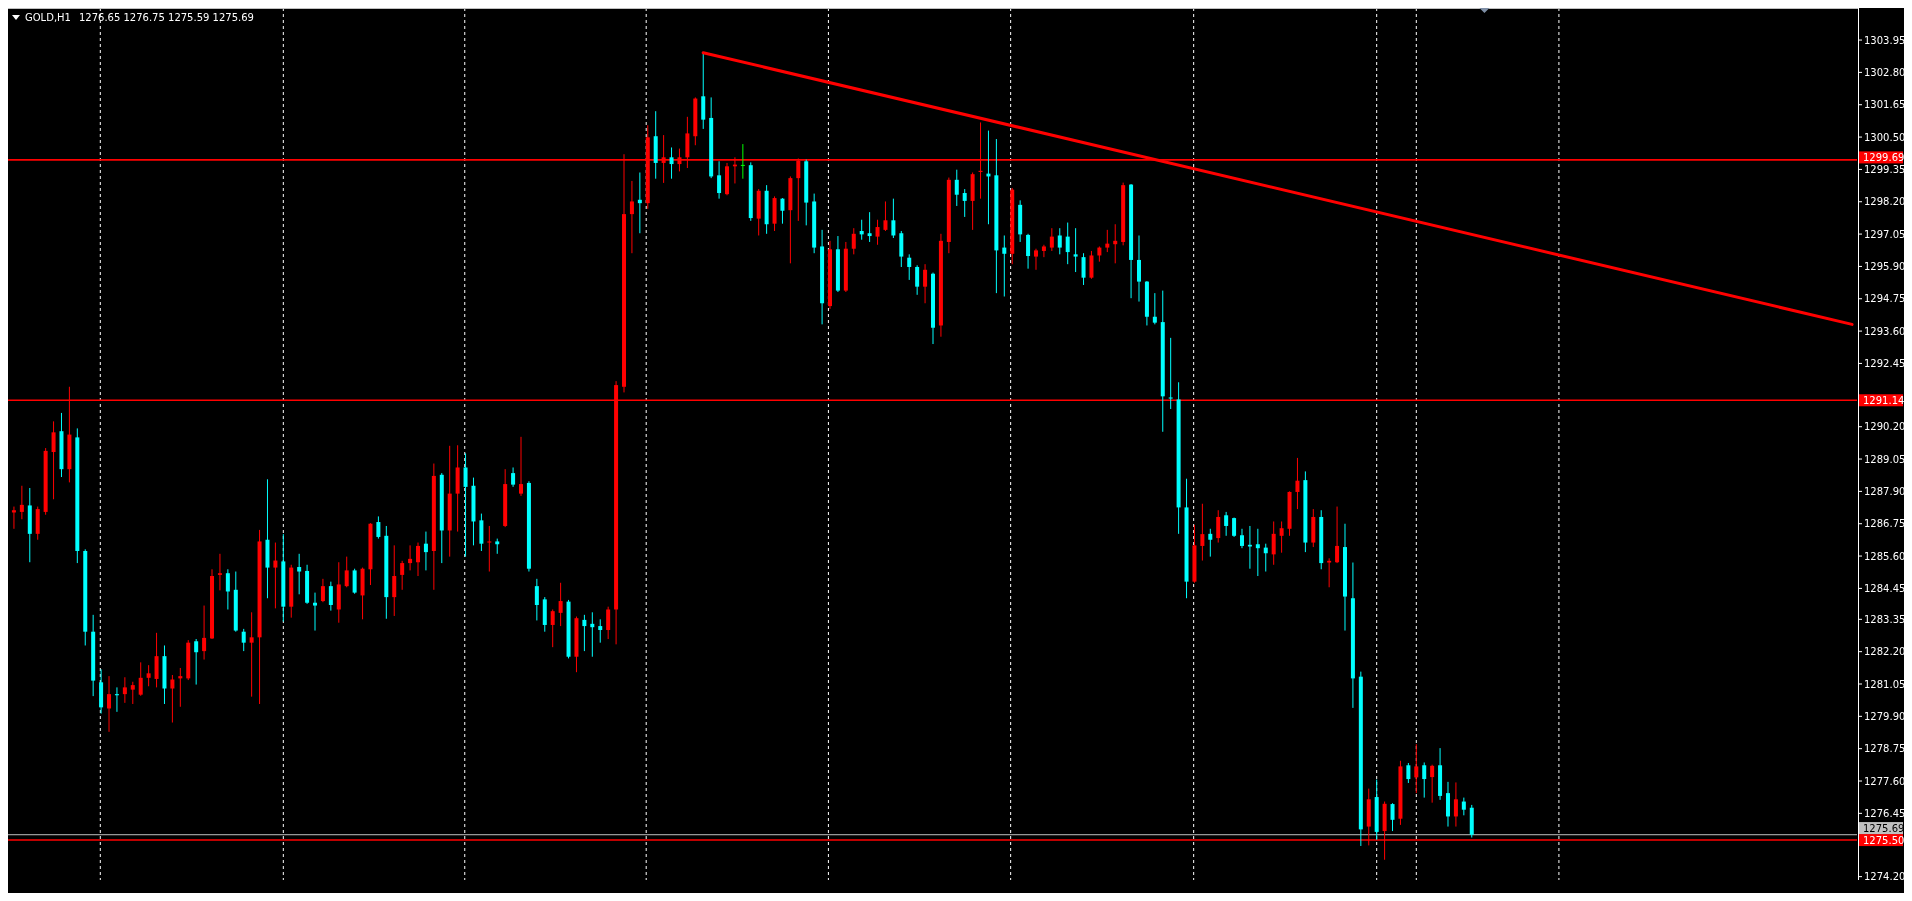 Image resolution: width=1912 pixels, height=901 pixels. What do you see at coordinates (1885, 137) in the screenshot?
I see `y-tick-label: 1300.50` at bounding box center [1885, 137].